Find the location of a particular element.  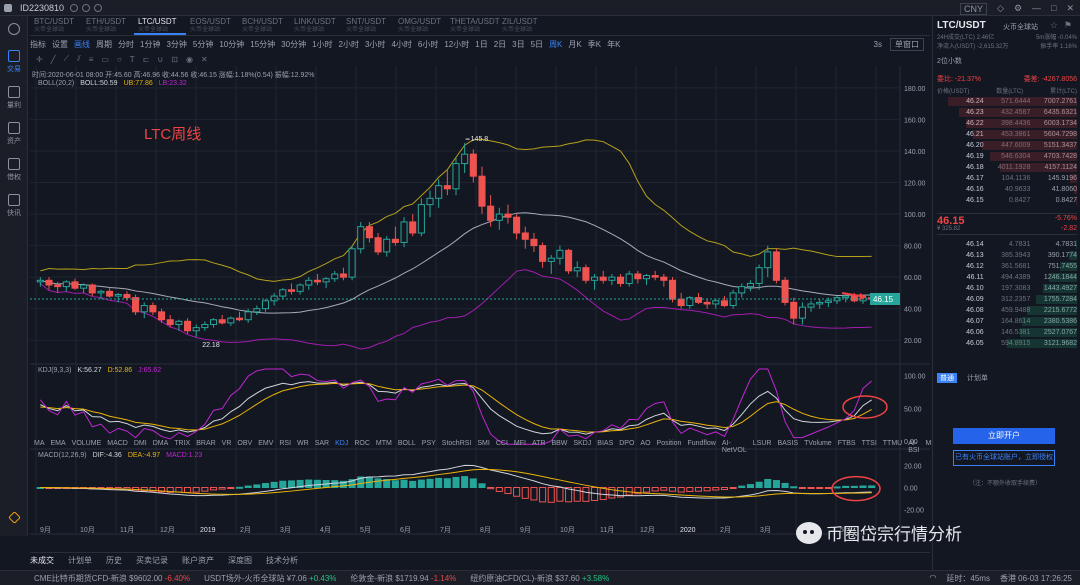

measure-tool-icon: ⊏ is located at coordinates (146, 59).